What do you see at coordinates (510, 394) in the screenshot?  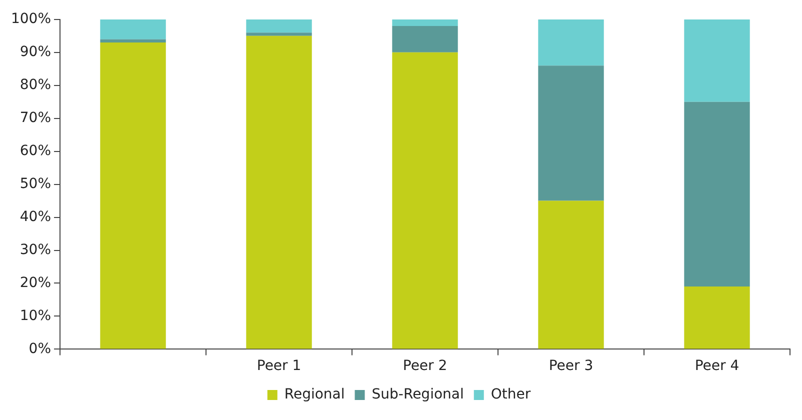 I see `legend-label: Other` at bounding box center [510, 394].